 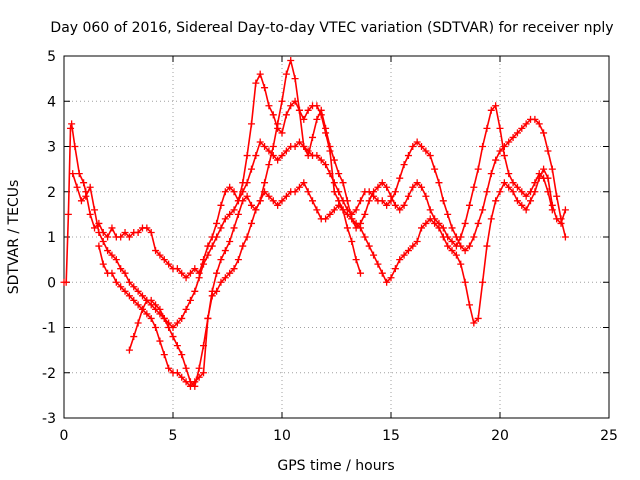 What do you see at coordinates (391, 436) in the screenshot?
I see `x-tick-label: 15` at bounding box center [391, 436].